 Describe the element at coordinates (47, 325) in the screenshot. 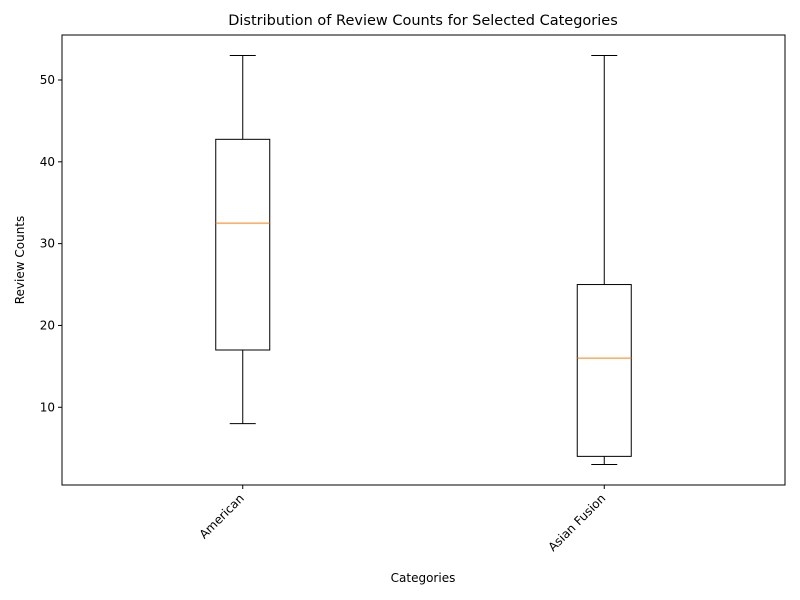

I see `y-tick-label: 20` at that location.